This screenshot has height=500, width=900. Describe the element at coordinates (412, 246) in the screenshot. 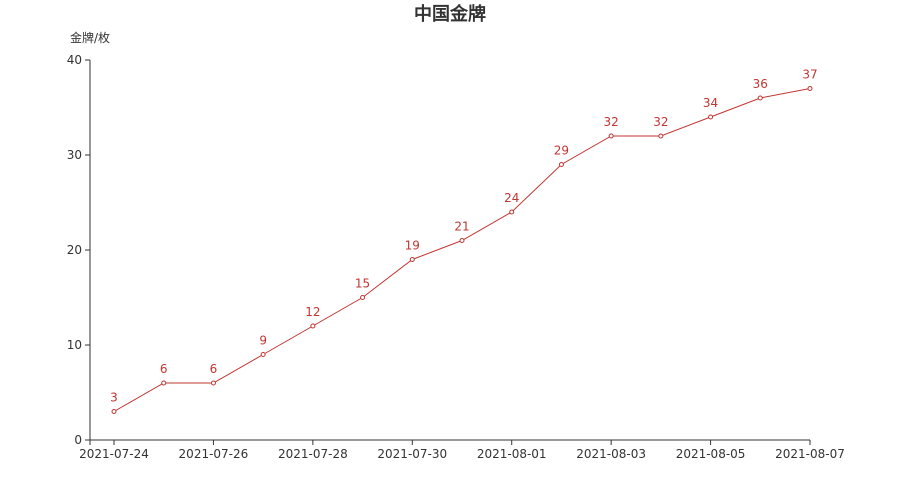

I see `data-label: 19` at that location.